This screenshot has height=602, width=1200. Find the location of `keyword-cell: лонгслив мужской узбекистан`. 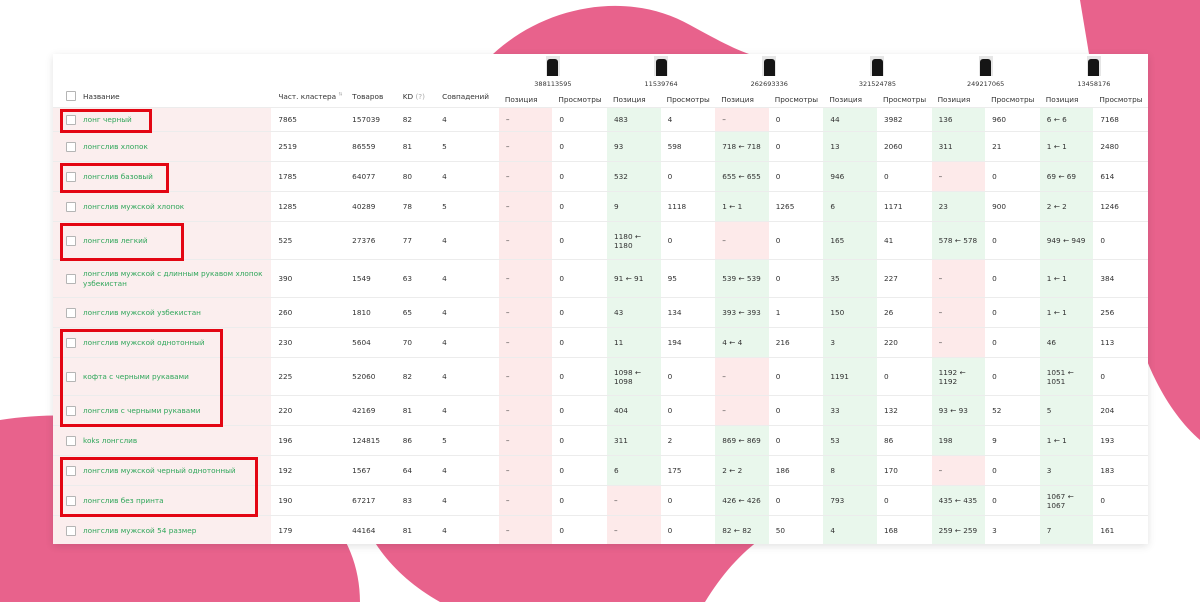

keyword-cell: лонгслив мужской узбекистан is located at coordinates (162, 312).